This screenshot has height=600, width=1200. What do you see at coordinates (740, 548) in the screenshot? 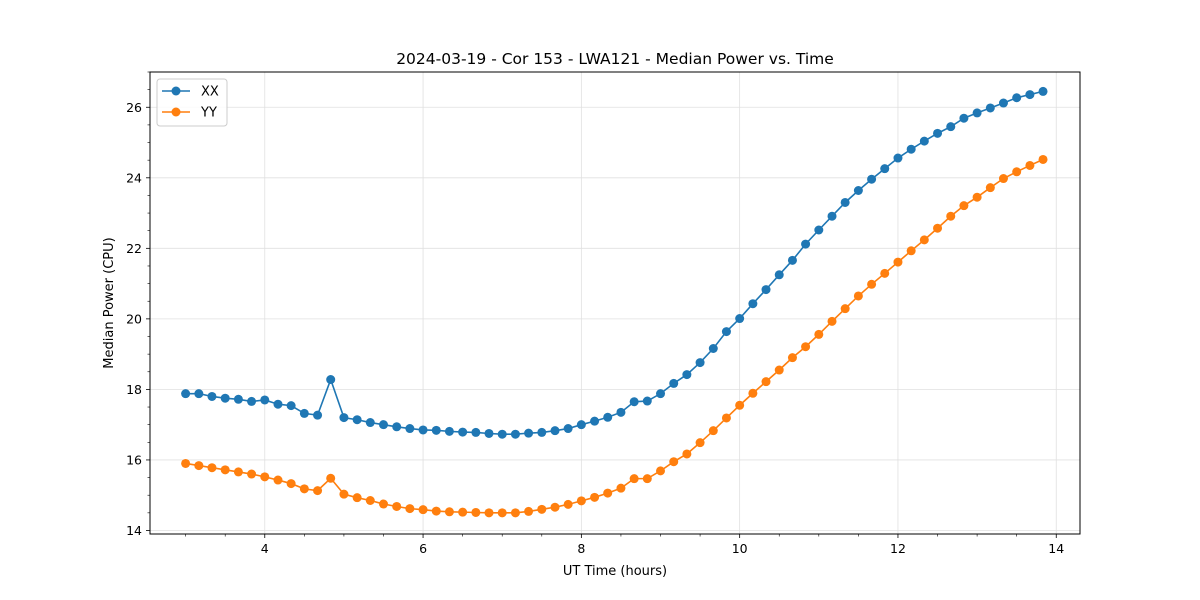
I see `x-tick-label: 10` at bounding box center [740, 548].